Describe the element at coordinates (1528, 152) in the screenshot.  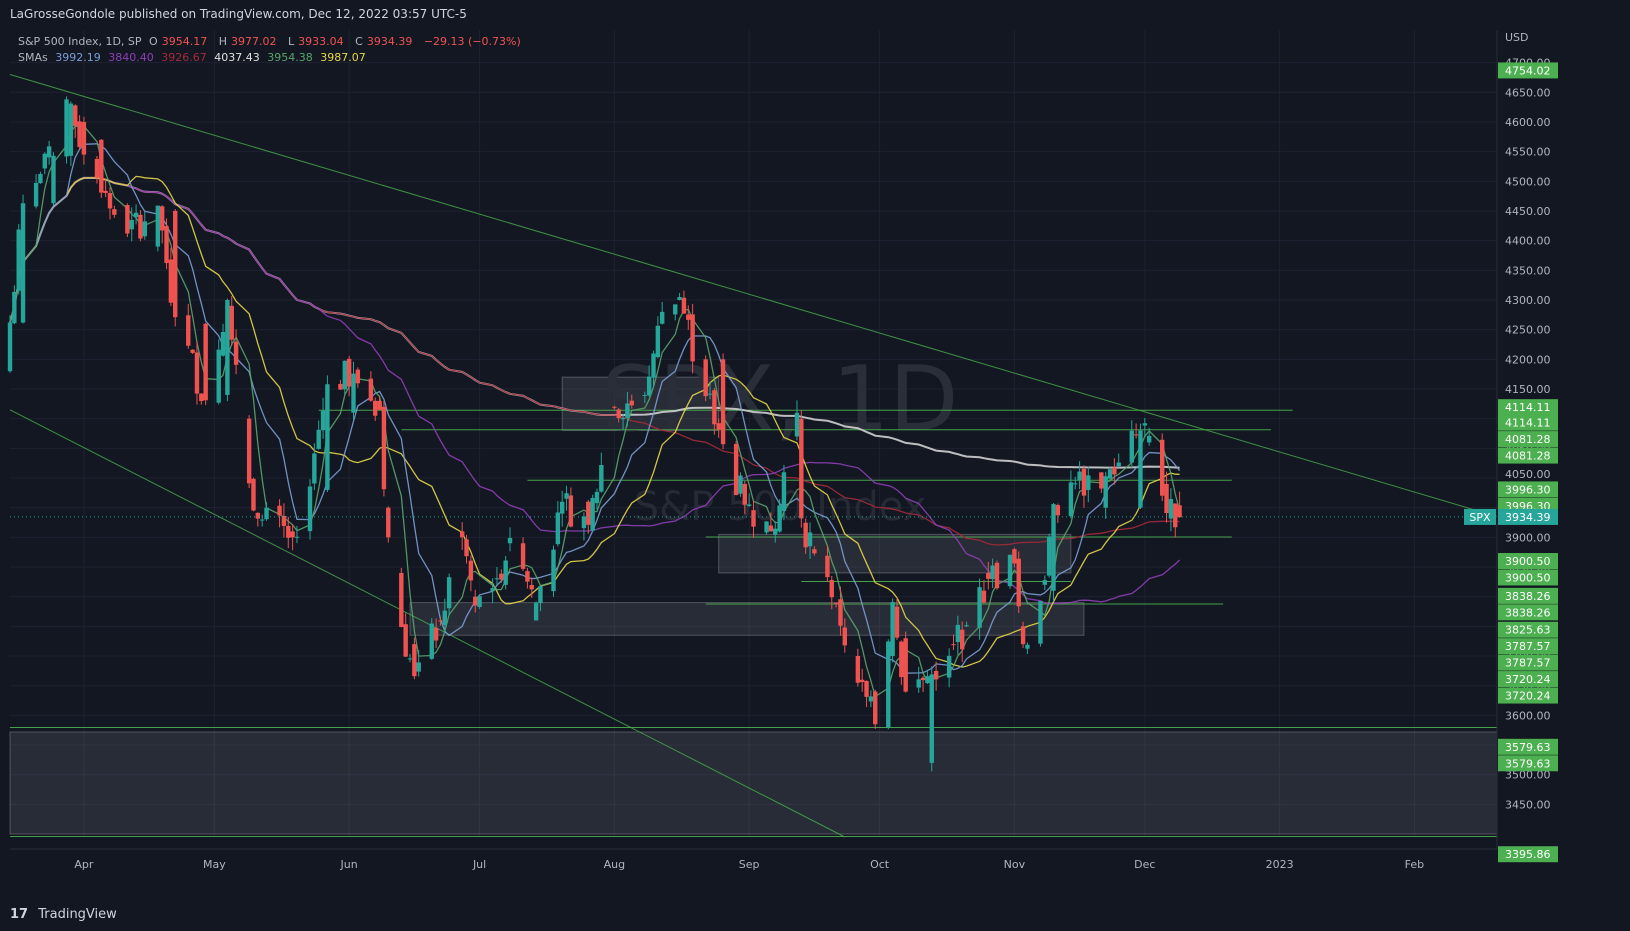
I see `price-tick-label: 4550.00` at that location.